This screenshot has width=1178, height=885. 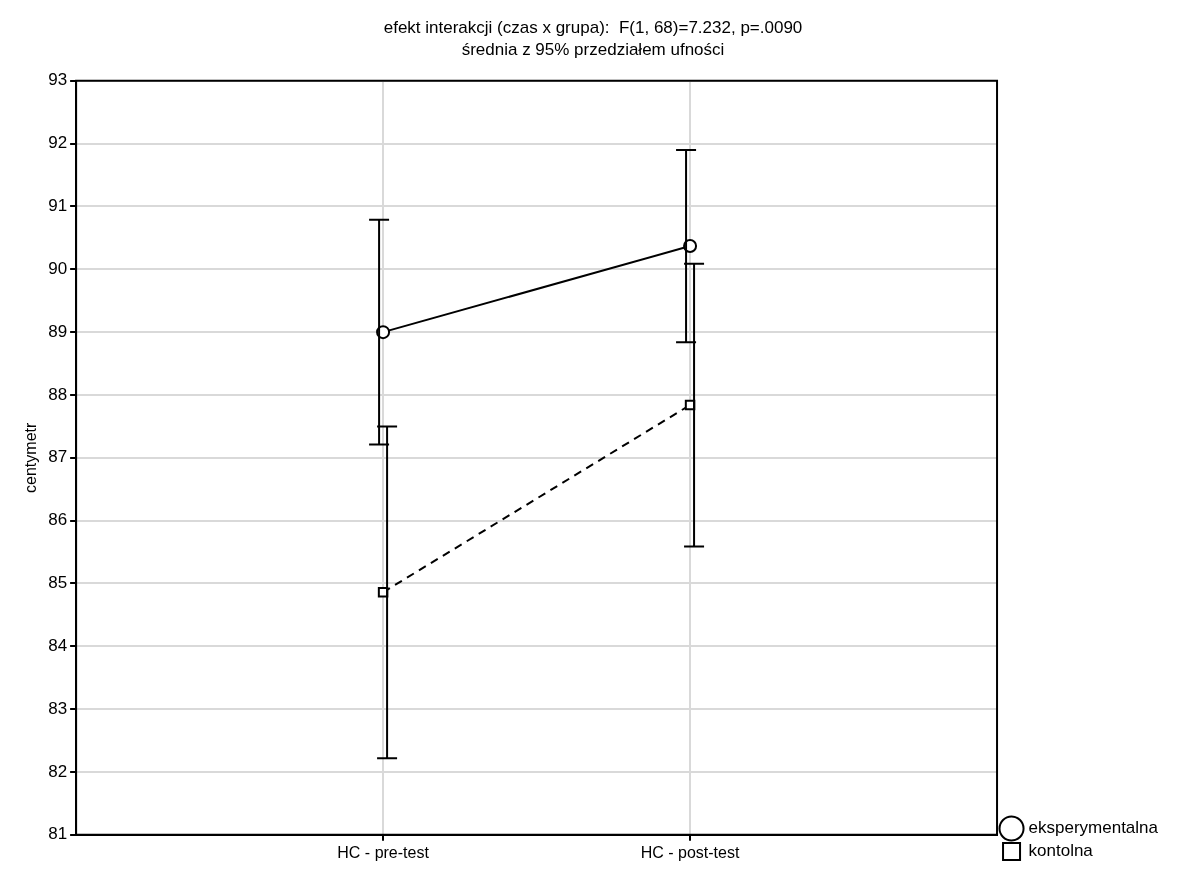 What do you see at coordinates (1093, 828) in the screenshot?
I see `legend-label: eksperymentalna` at bounding box center [1093, 828].